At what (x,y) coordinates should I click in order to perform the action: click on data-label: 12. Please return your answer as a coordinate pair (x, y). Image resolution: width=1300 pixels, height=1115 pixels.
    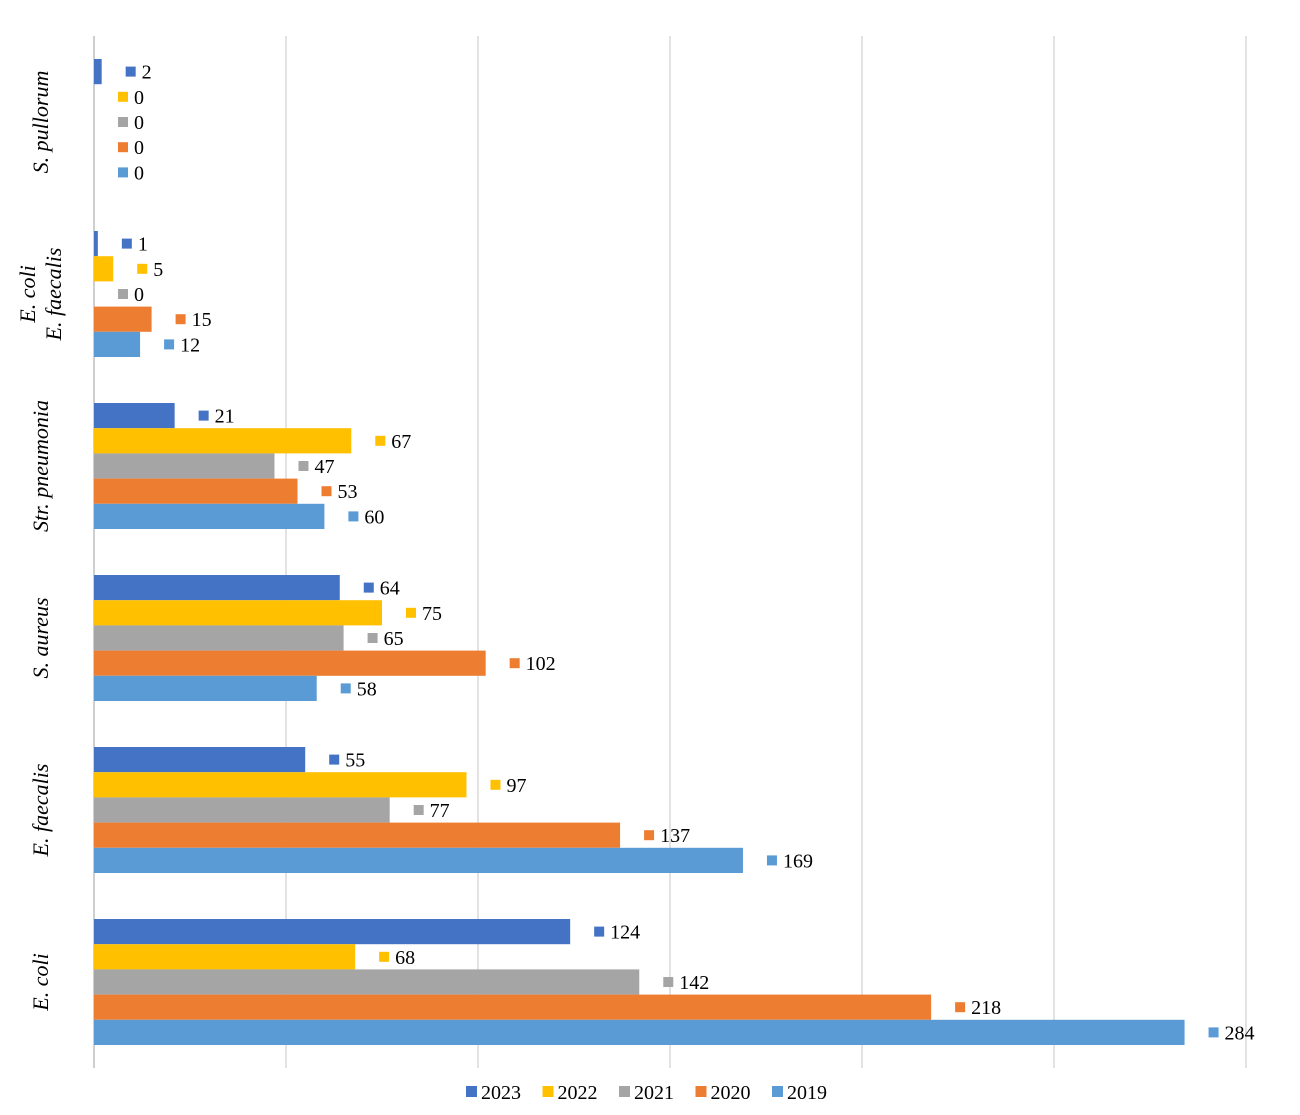
    Looking at the image, I should click on (190, 345).